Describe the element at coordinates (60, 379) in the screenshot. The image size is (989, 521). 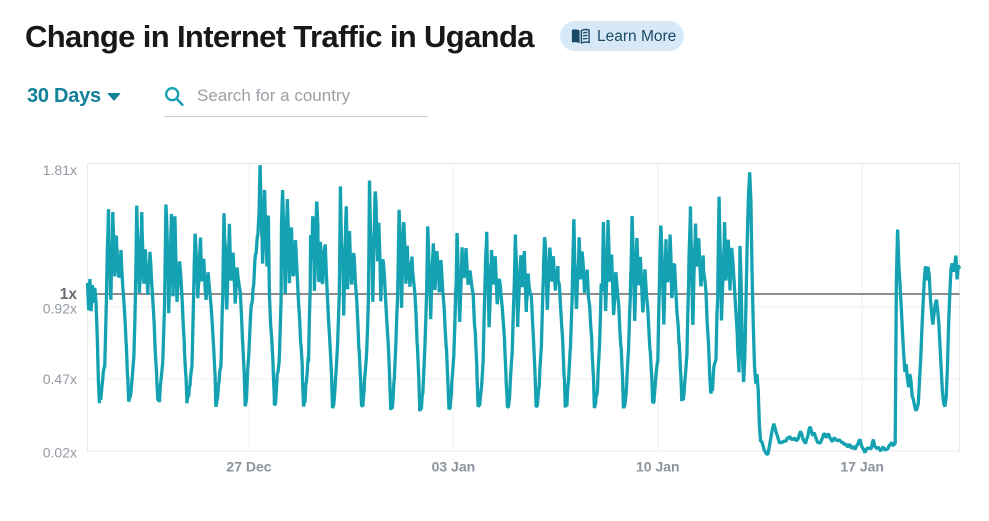
I see `svg-text: 0.47x` at that location.